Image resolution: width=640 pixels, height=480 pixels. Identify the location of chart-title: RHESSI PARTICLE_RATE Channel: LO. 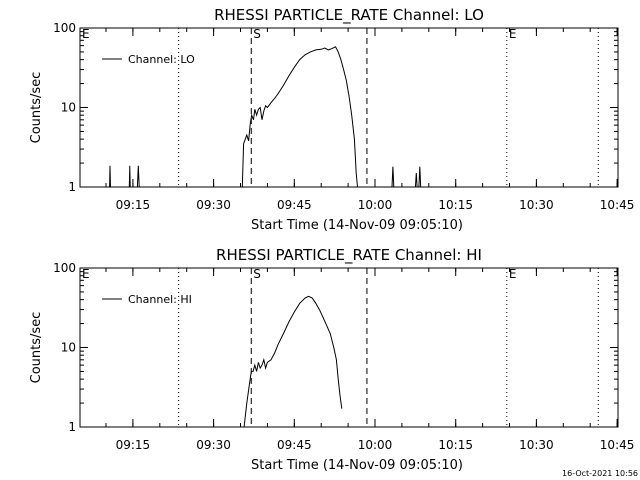
(349, 15).